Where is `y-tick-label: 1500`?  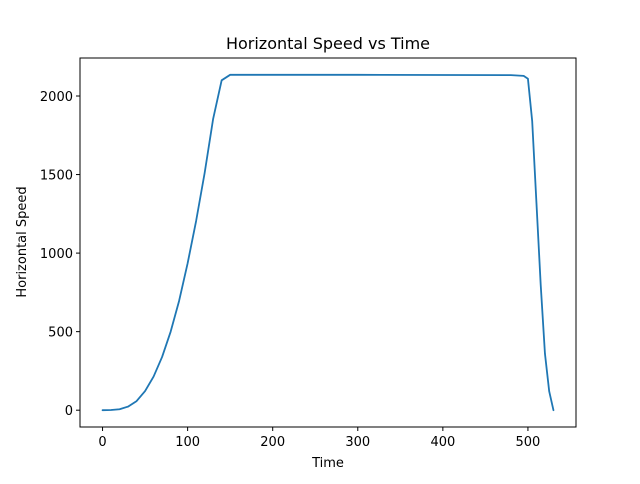
y-tick-label: 1500 is located at coordinates (56, 176).